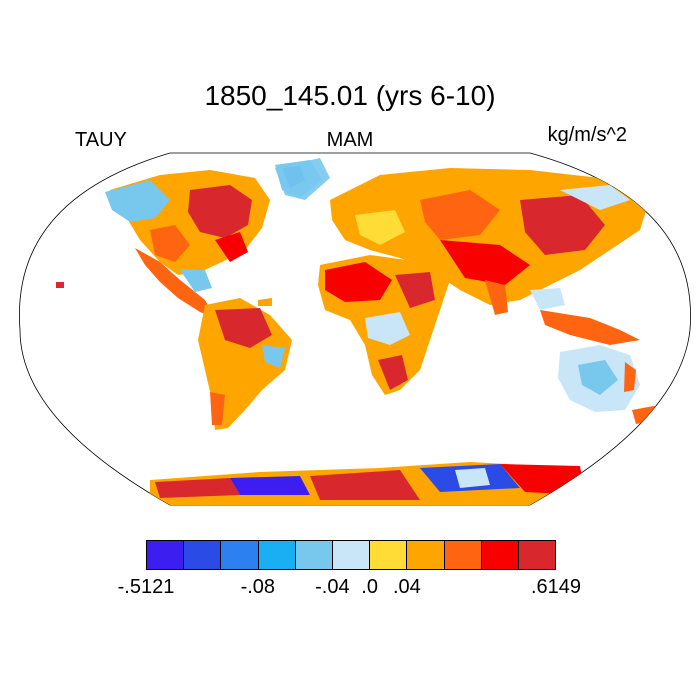 The image size is (700, 700). I want to click on eurasia, so click(490, 241).